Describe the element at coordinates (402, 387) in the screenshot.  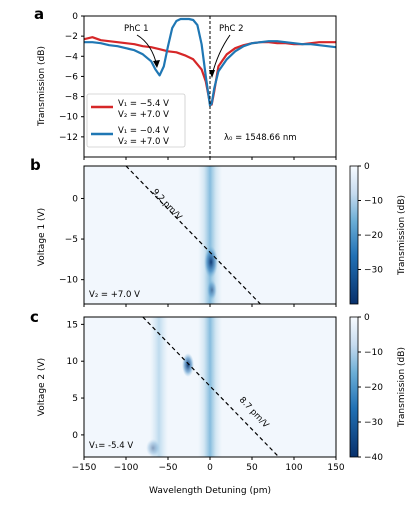
I see `colorbar-c-label: Transmission (dB)` at that location.